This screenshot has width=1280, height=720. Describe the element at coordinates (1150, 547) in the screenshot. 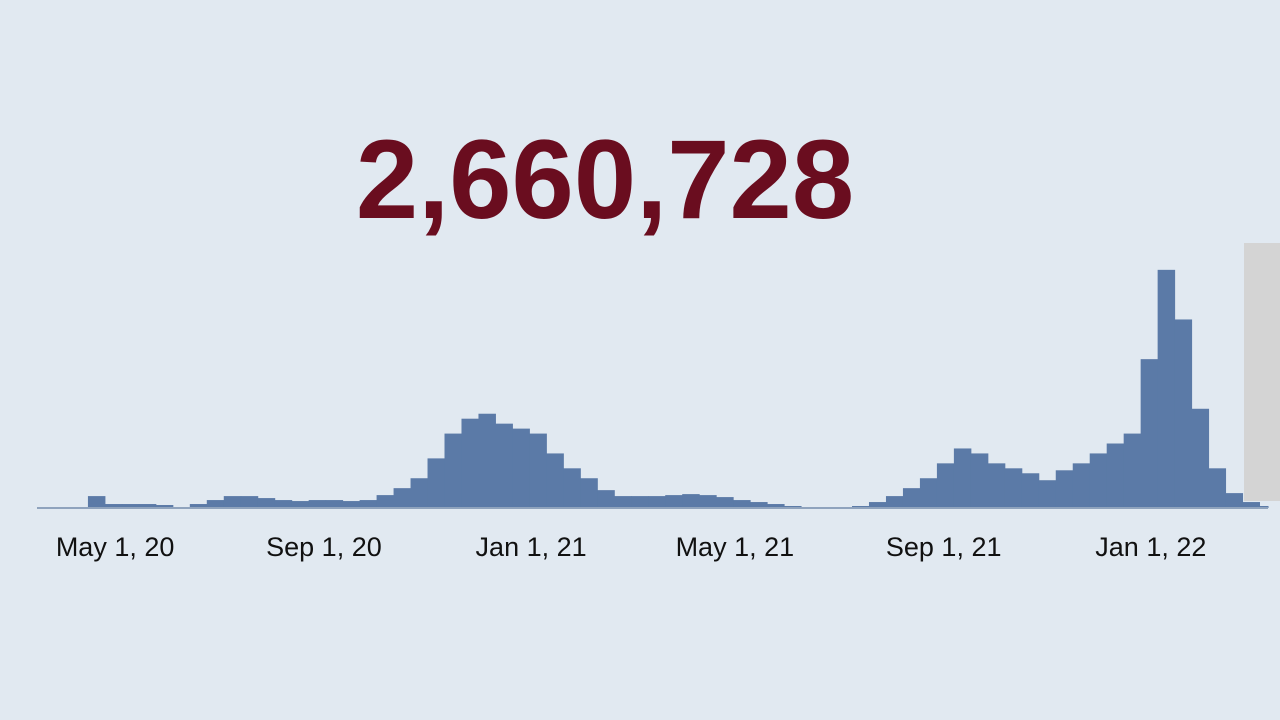

I see `x-tick-label: Jan 1, 22` at that location.